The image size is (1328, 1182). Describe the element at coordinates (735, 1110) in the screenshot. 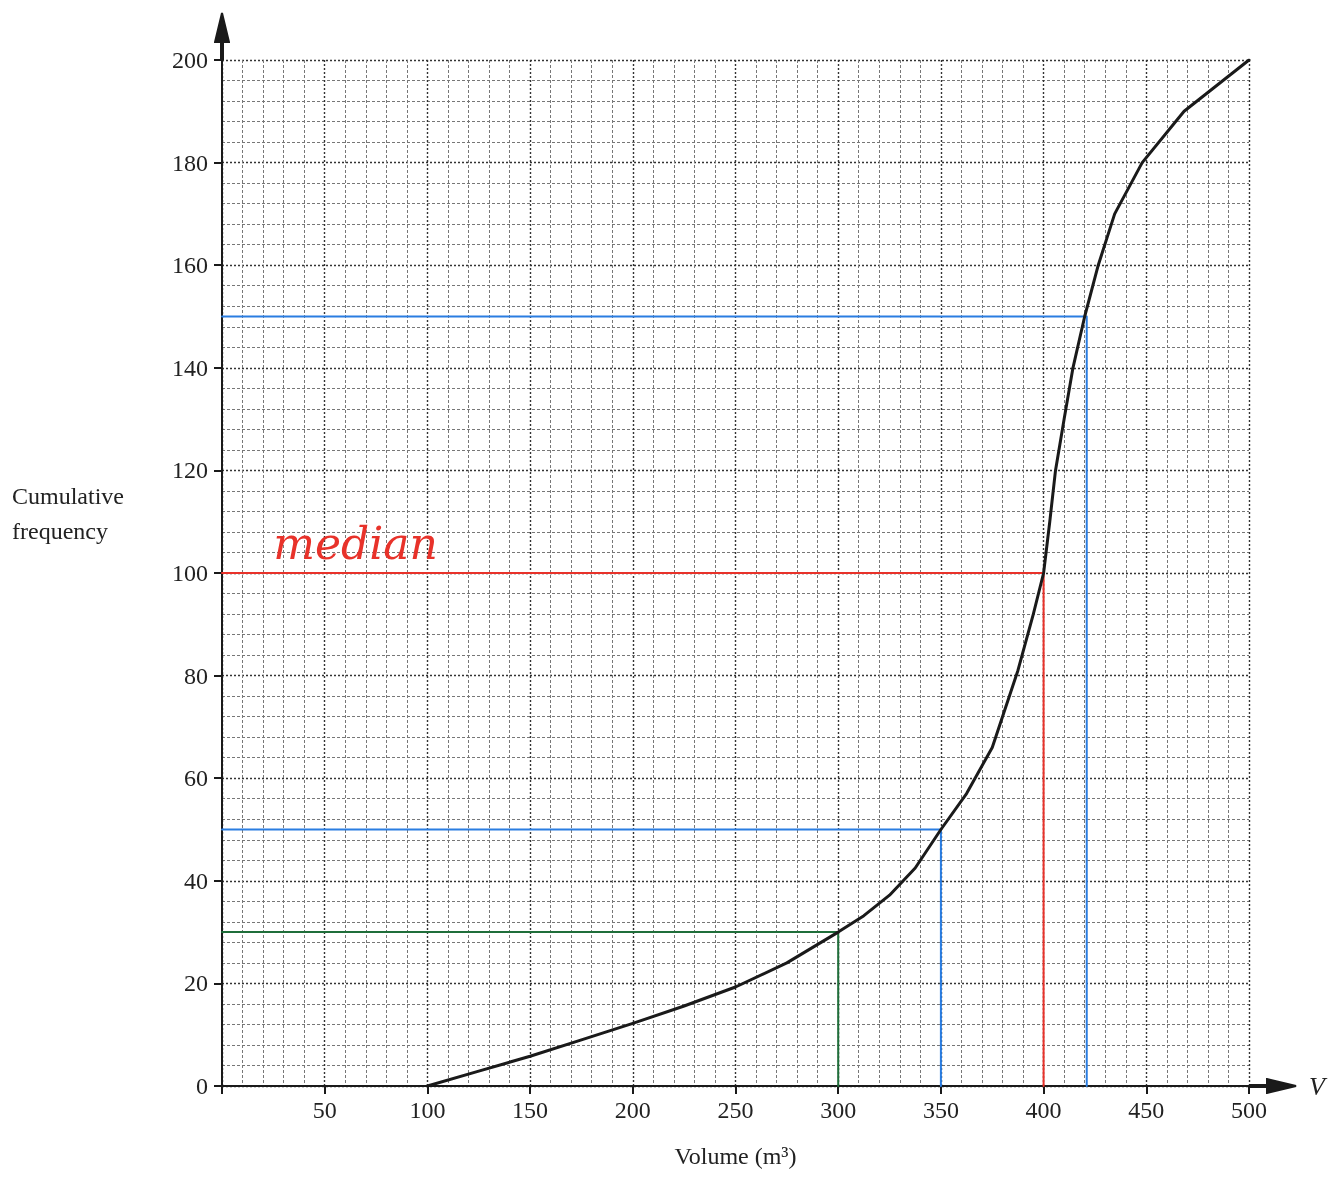

I see `x-tick-label: 250` at that location.